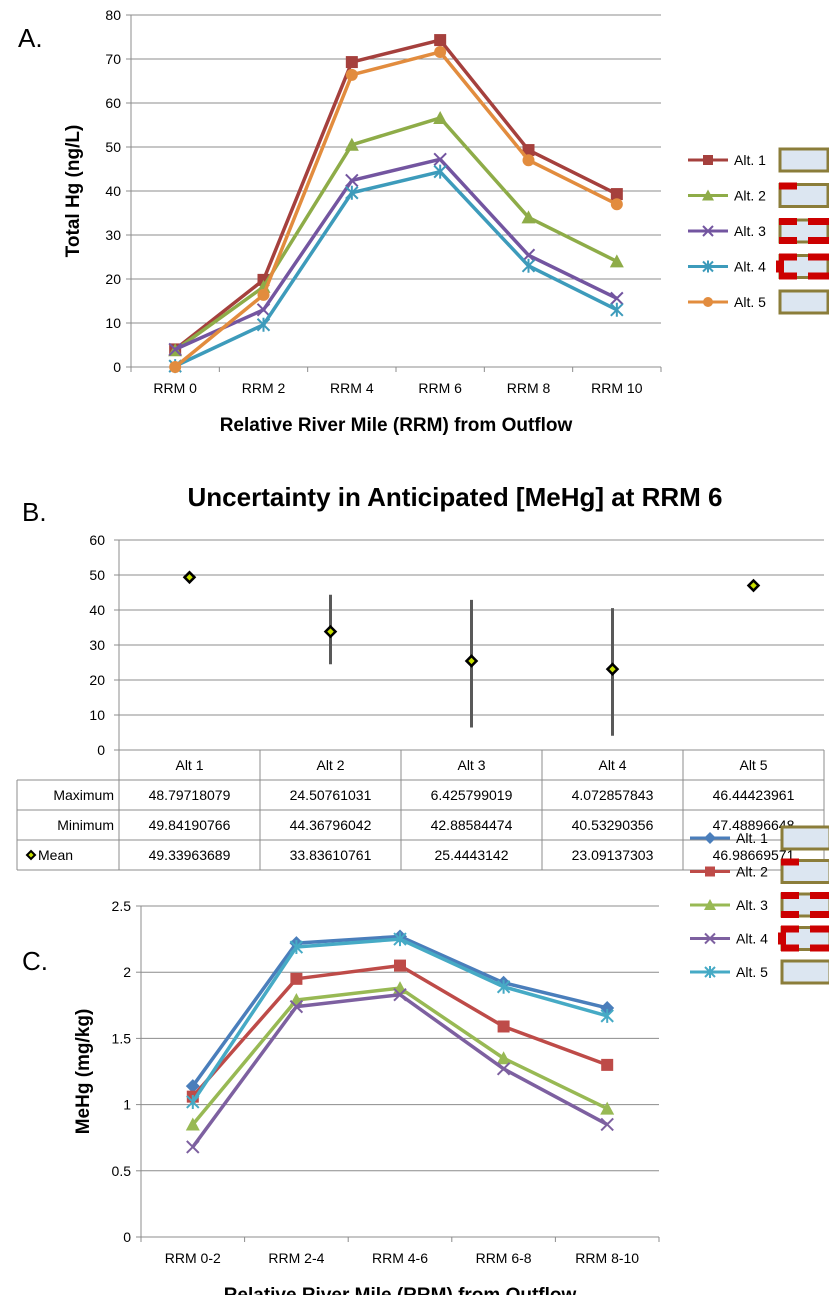  I want to click on table-cell: 40.53290356, so click(613, 825).